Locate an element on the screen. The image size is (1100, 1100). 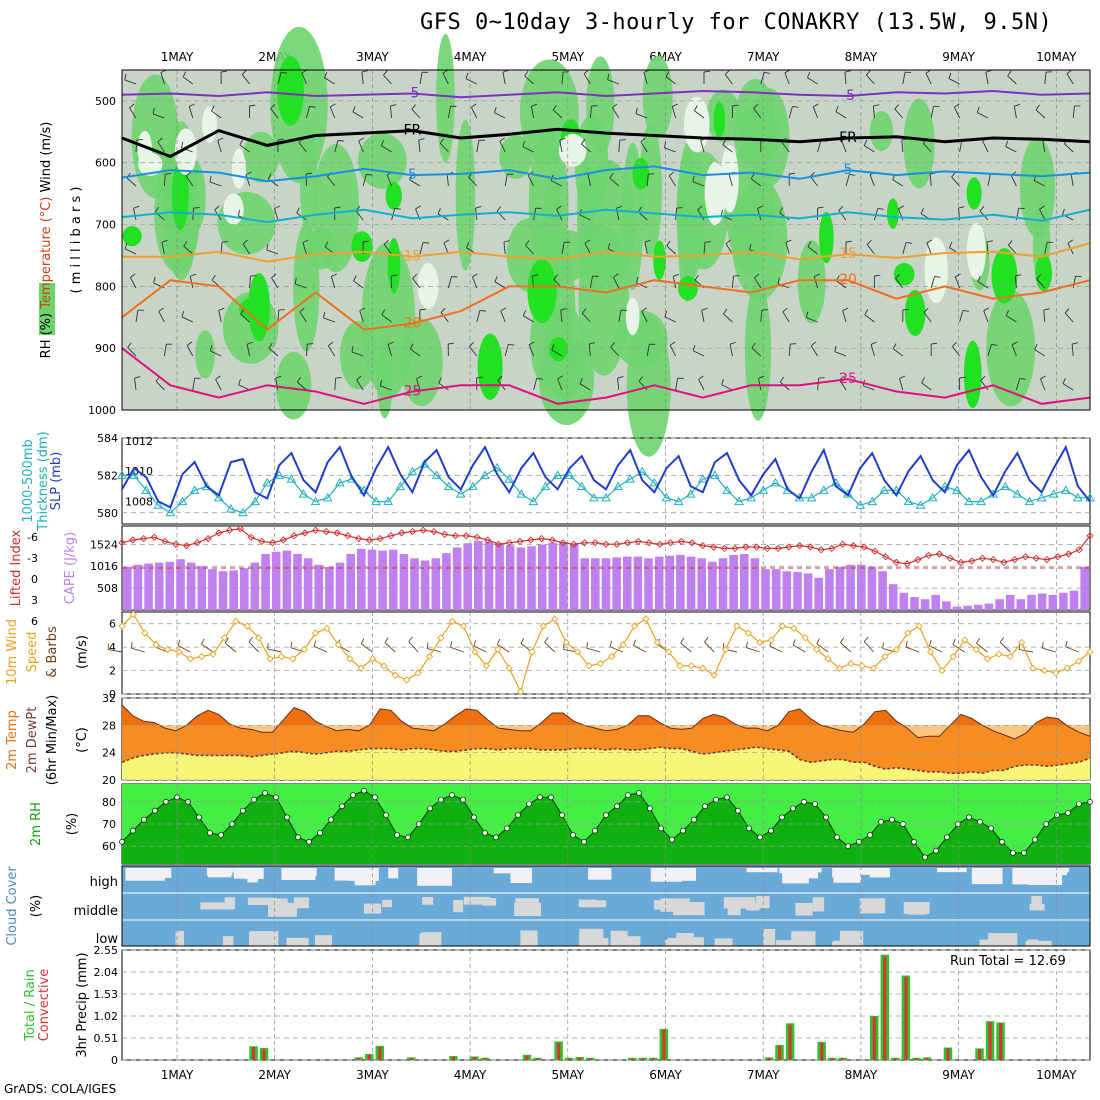
rh-dry-region is located at coordinates (572, 150).